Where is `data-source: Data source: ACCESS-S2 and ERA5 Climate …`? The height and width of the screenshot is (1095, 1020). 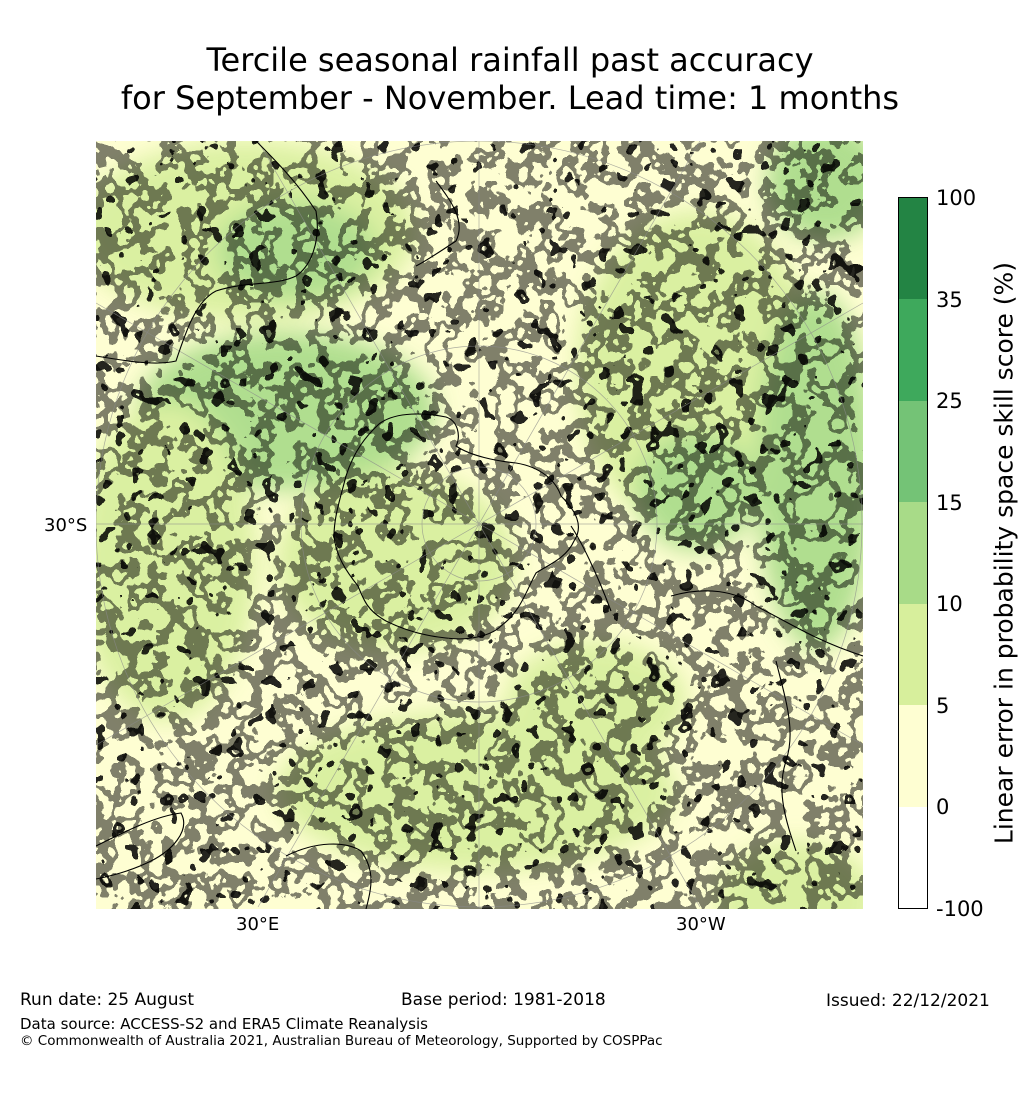
data-source: Data source: ACCESS-S2 and ERA5 Climate … is located at coordinates (224, 1024).